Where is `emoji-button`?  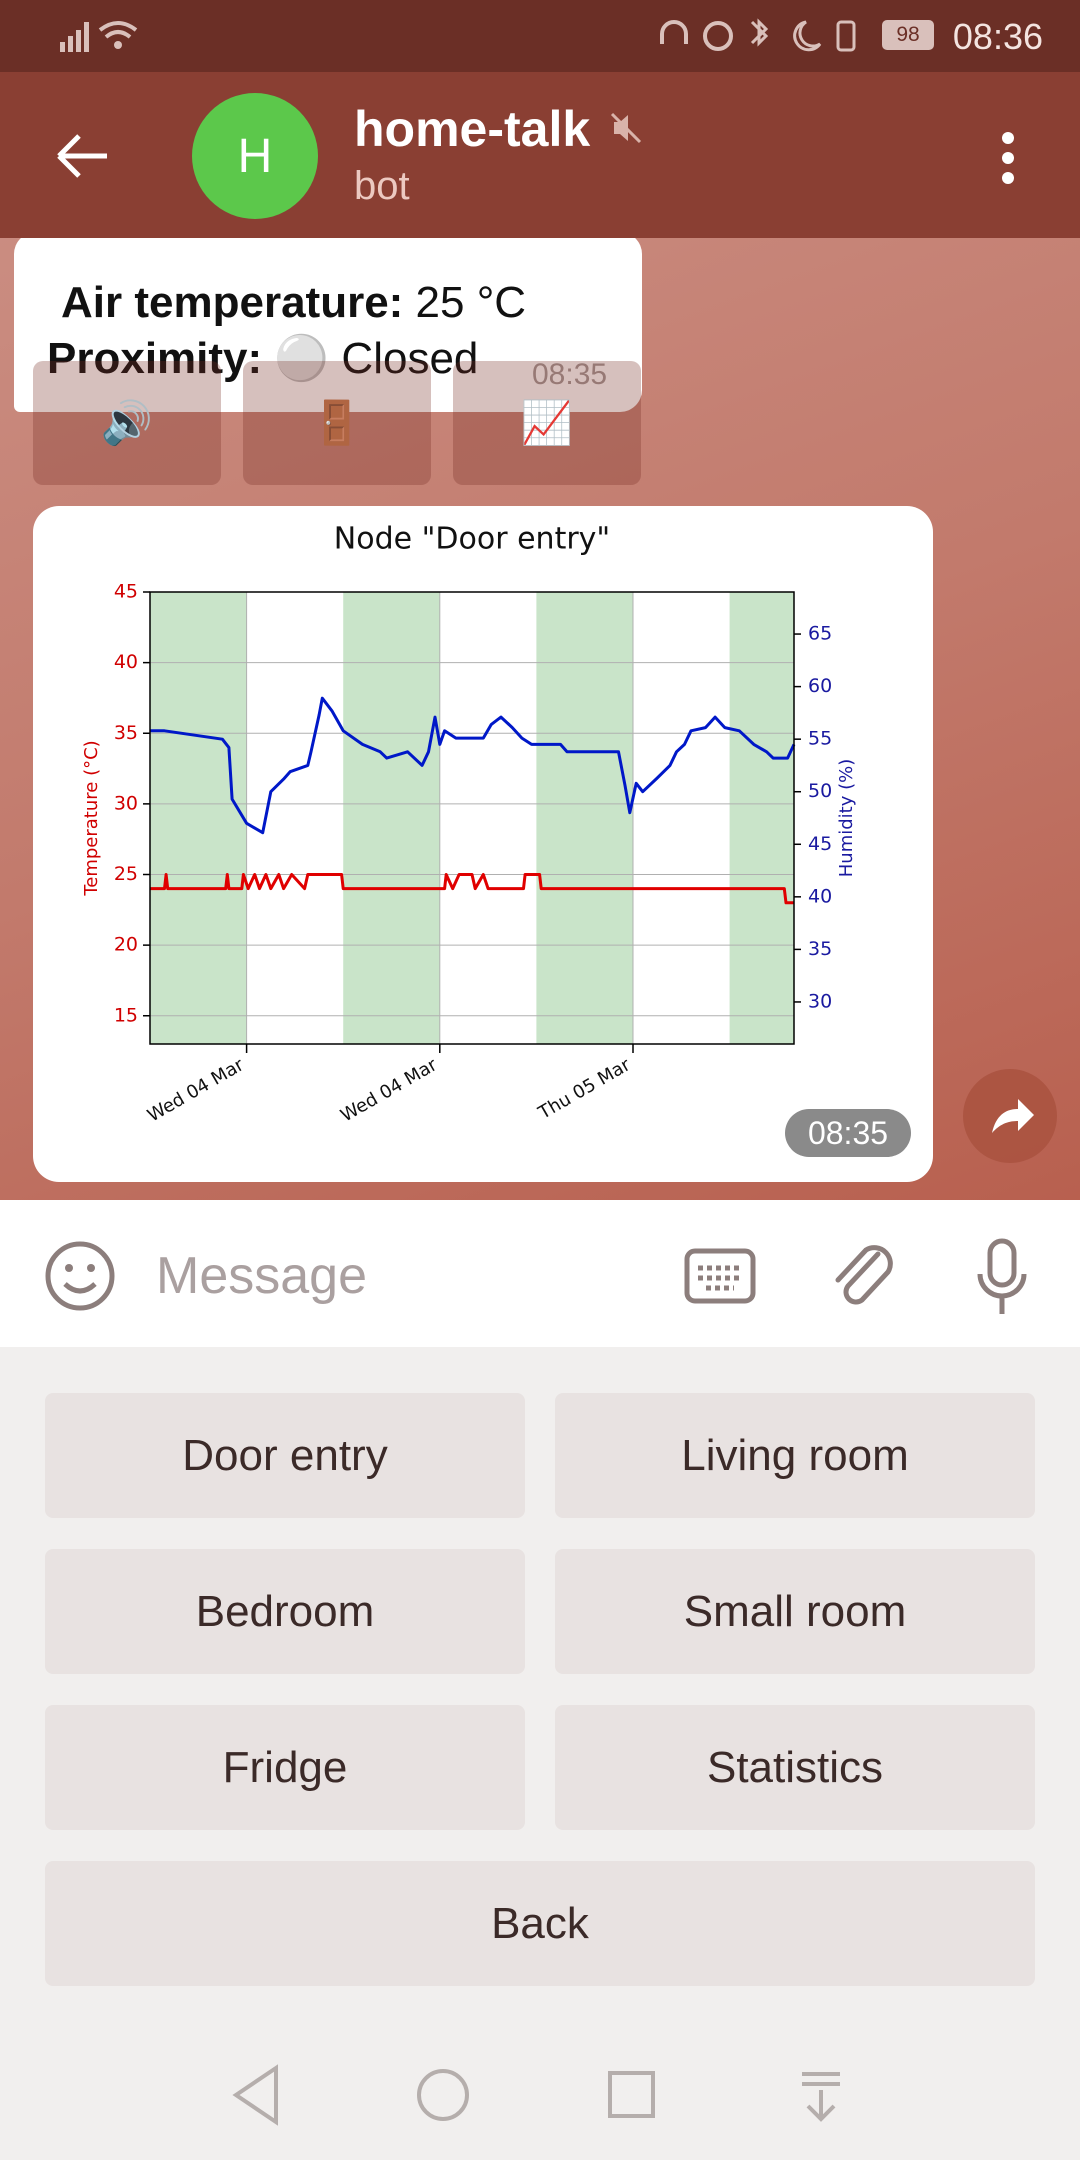 emoji-button is located at coordinates (80, 1276).